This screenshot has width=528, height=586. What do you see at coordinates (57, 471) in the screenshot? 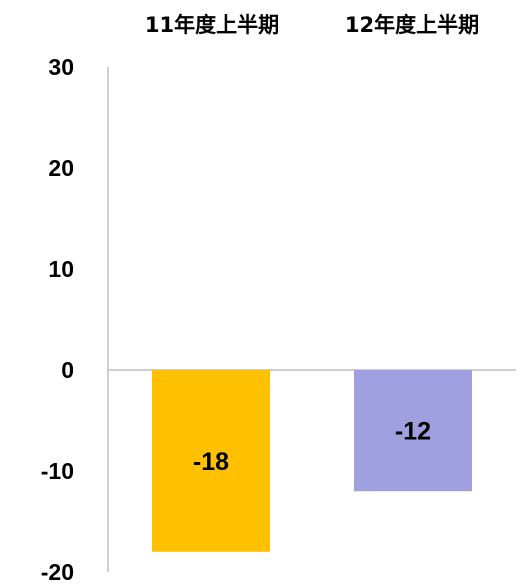
I see `y-tick-label-neg10: -10` at bounding box center [57, 471].